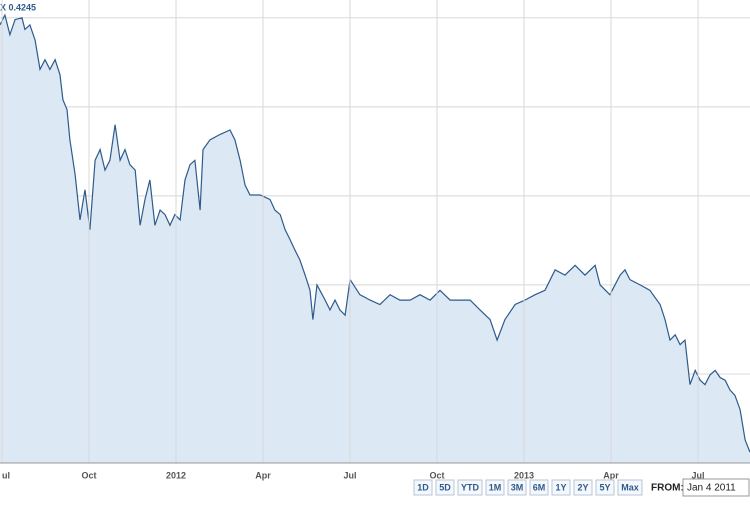  What do you see at coordinates (6, 475) in the screenshot?
I see `x-tick-label: ul` at bounding box center [6, 475].